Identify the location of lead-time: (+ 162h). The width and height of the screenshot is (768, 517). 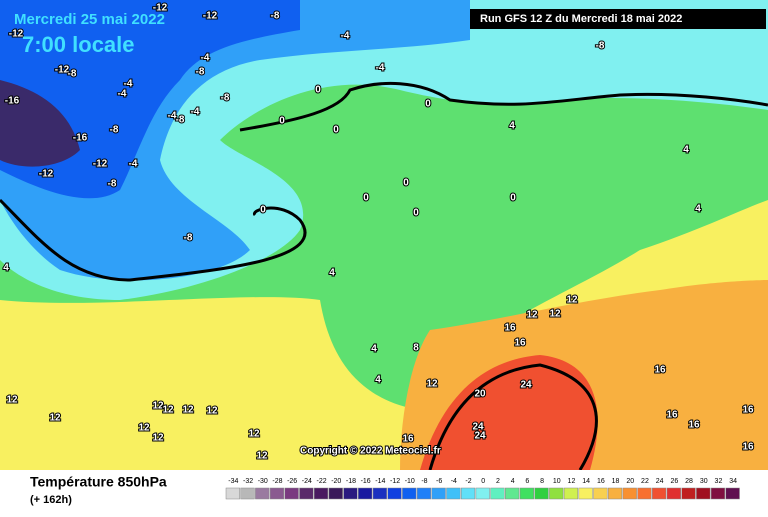
(51, 500).